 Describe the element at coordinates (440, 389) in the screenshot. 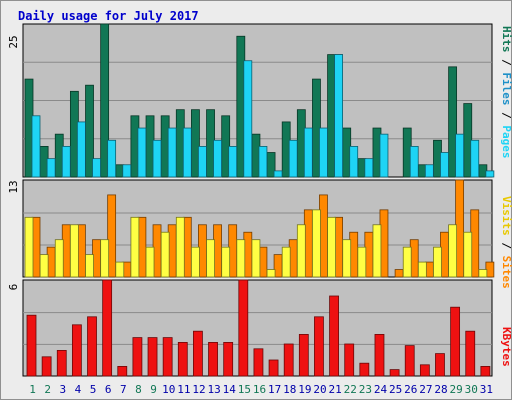

I see `day-label-28: 28` at that location.